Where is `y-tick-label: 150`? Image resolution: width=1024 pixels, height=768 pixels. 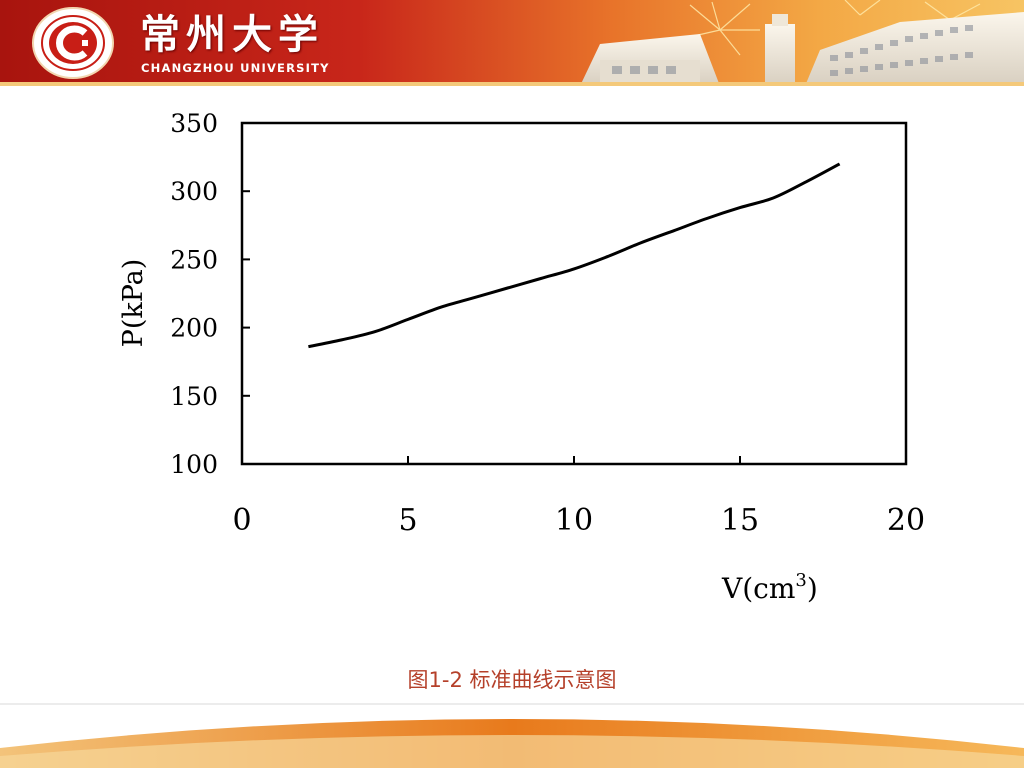 y-tick-label: 150 is located at coordinates (194, 396).